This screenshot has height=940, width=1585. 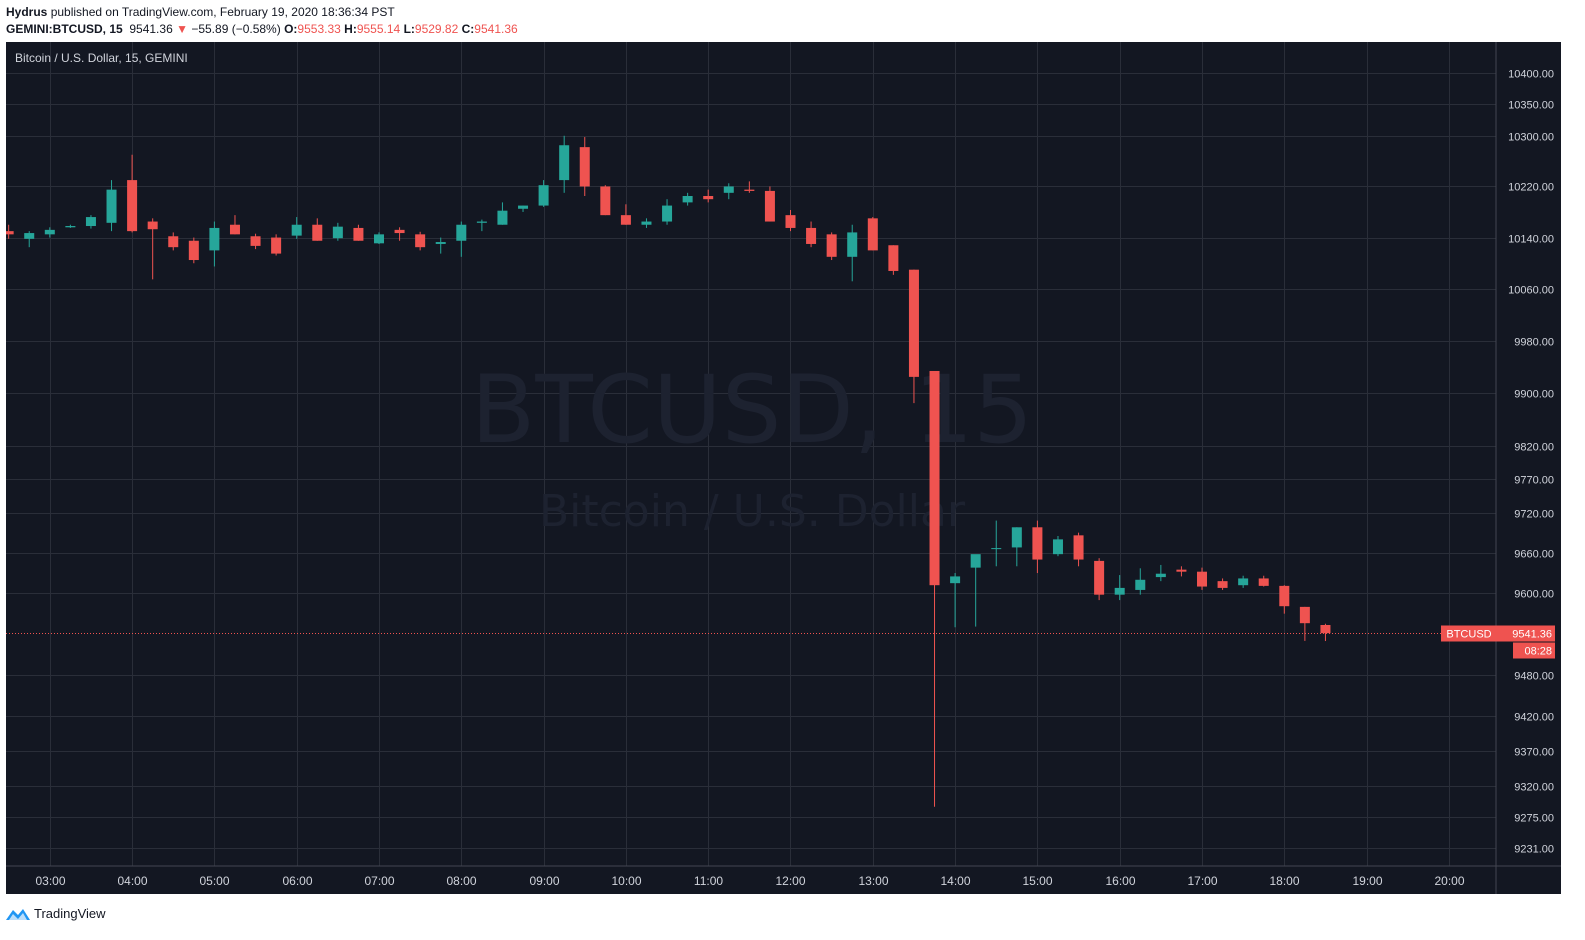 What do you see at coordinates (544, 881) in the screenshot?
I see `time-tick-label: 09:00` at bounding box center [544, 881].